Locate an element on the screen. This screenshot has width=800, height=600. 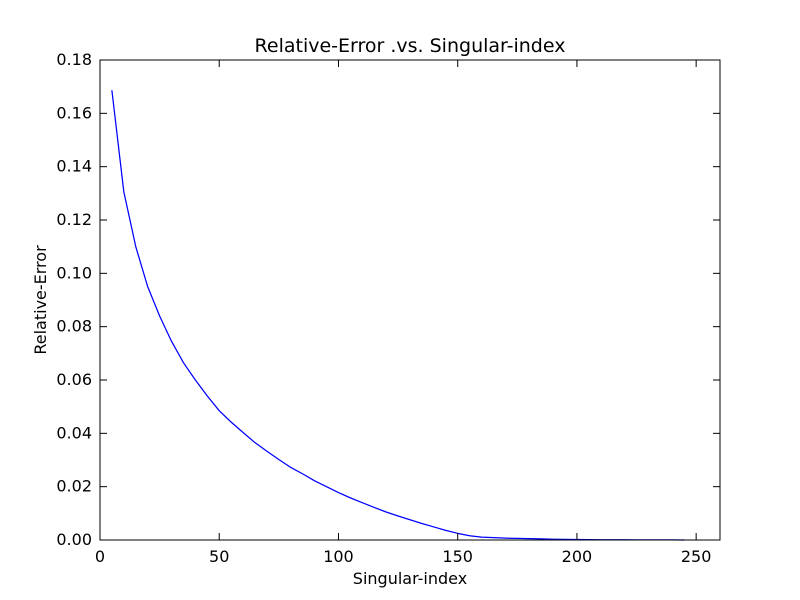
x-axis-label: Singular-index is located at coordinates (410, 578).